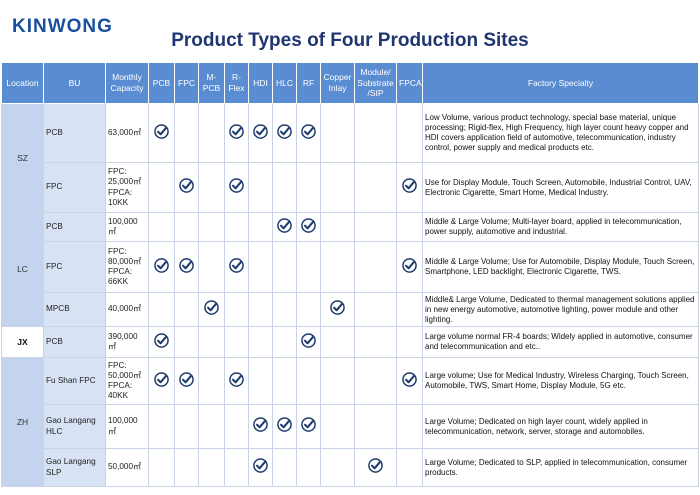 The width and height of the screenshot is (700, 495). What do you see at coordinates (350, 40) in the screenshot?
I see `page-title: Product Types of Four Production Sites` at bounding box center [350, 40].